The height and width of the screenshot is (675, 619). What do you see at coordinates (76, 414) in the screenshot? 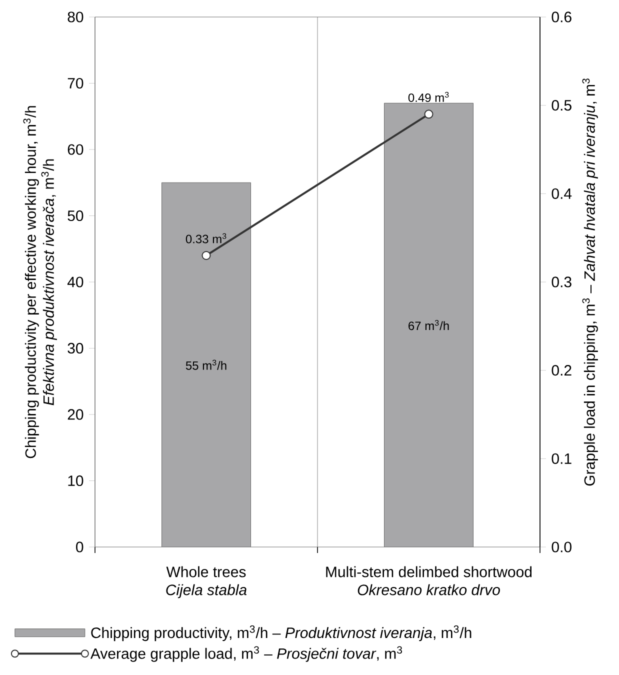
I see `y-tick-label: 20` at bounding box center [76, 414].